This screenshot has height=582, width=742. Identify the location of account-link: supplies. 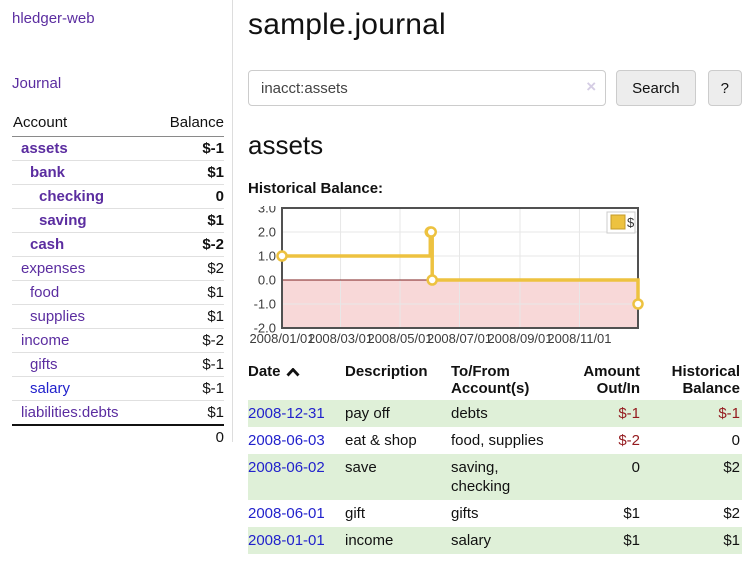
(58, 316).